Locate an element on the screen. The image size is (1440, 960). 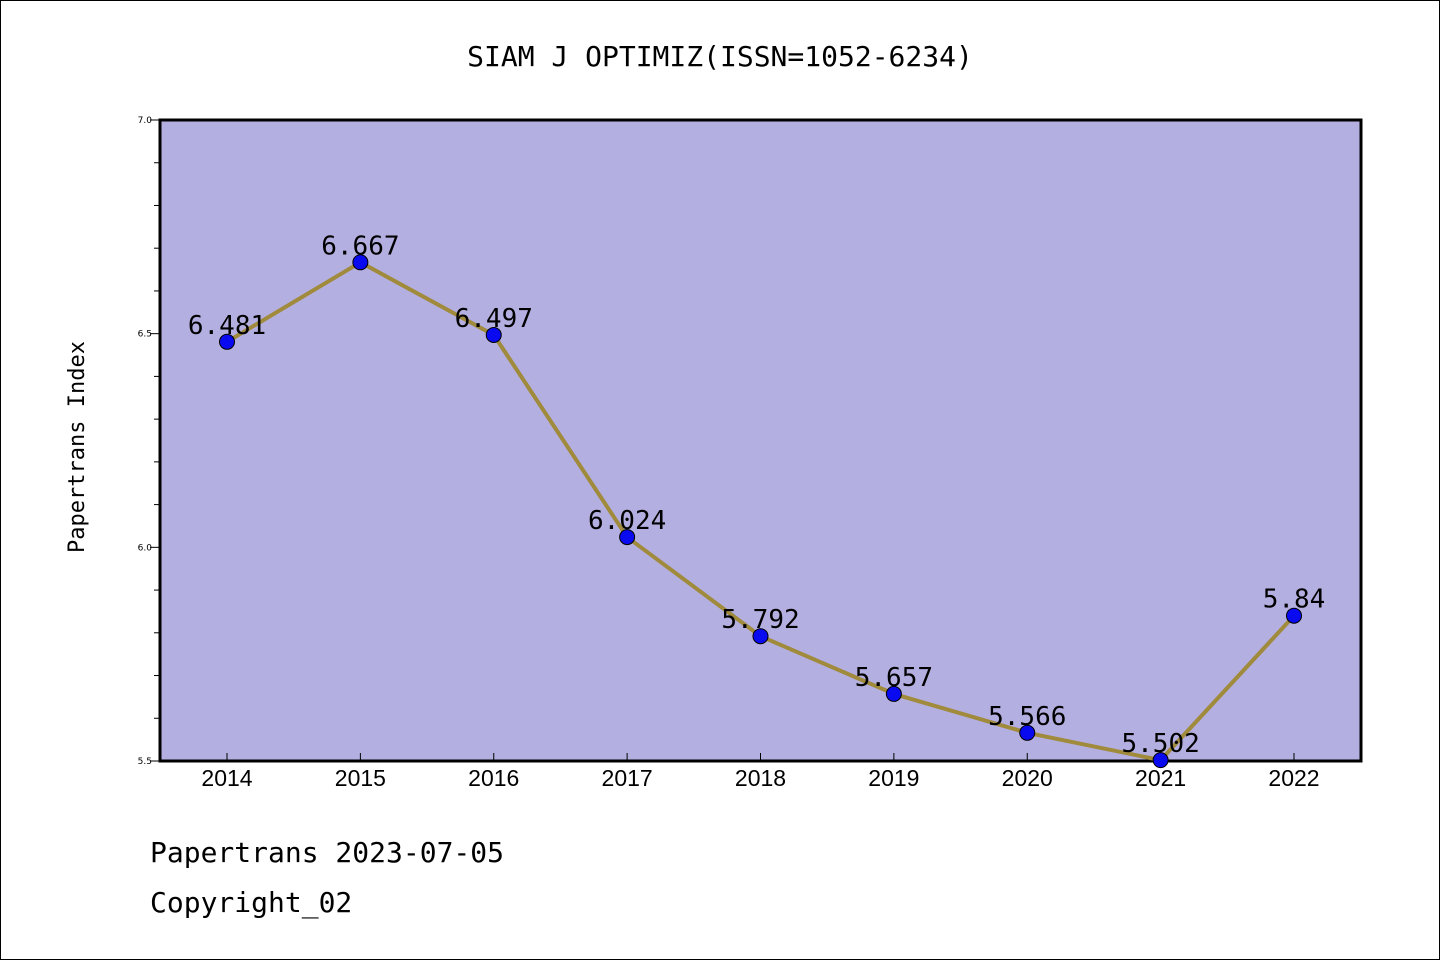
x-tick-label: 2014 is located at coordinates (226, 778).